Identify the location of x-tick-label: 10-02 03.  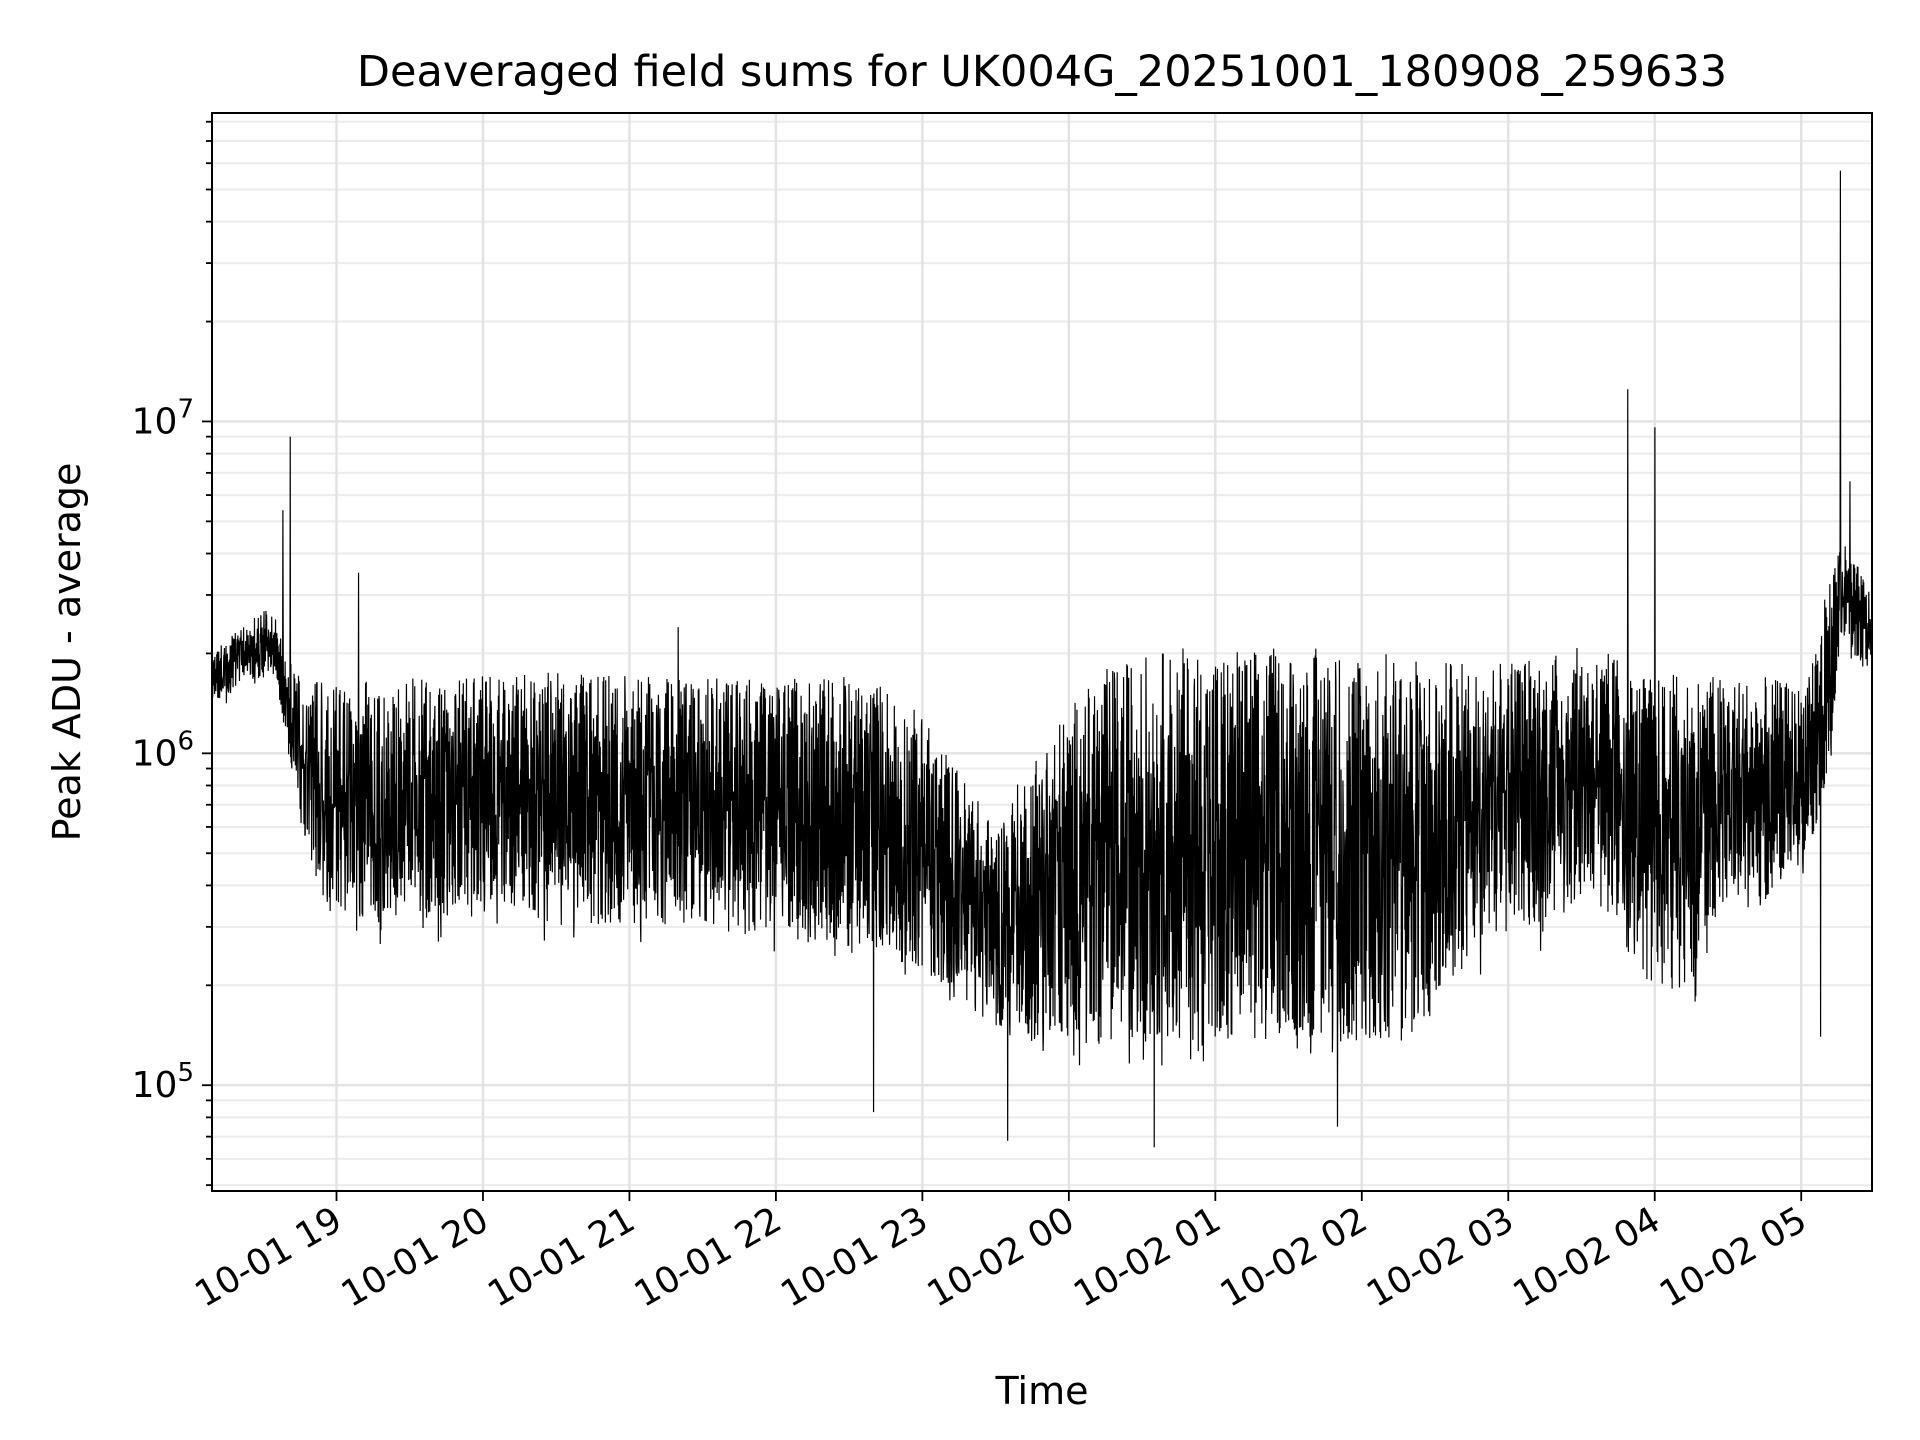
(1440, 1257).